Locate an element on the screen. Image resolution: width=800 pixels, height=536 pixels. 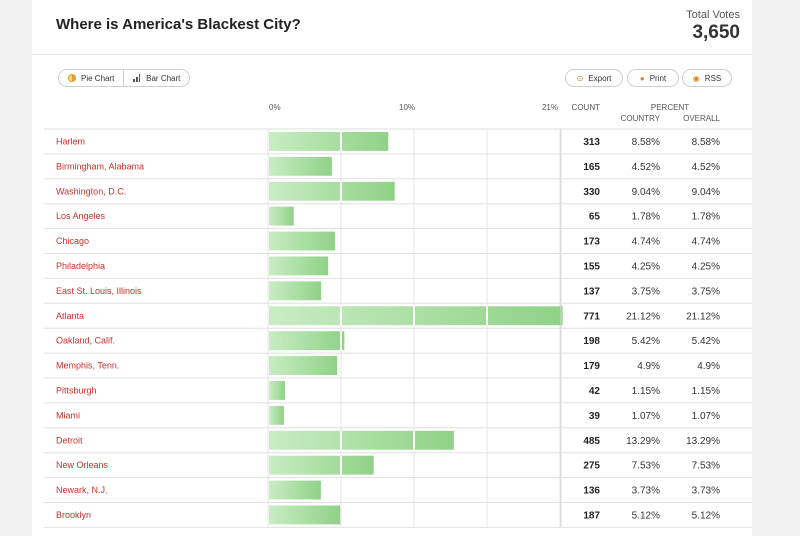
vote-count: 137 is located at coordinates (591, 291).